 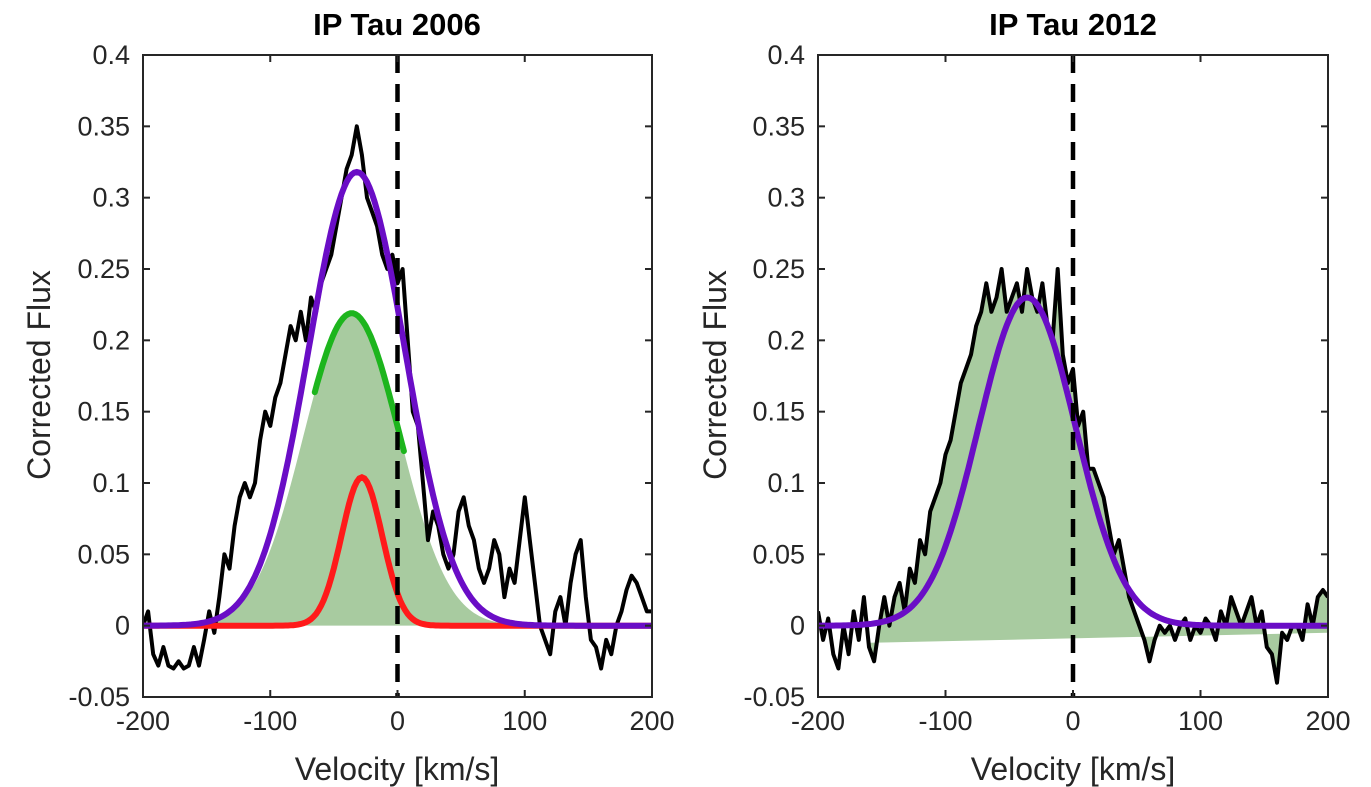 What do you see at coordinates (1073, 24) in the screenshot?
I see `chart-title: IP Tau 2012` at bounding box center [1073, 24].